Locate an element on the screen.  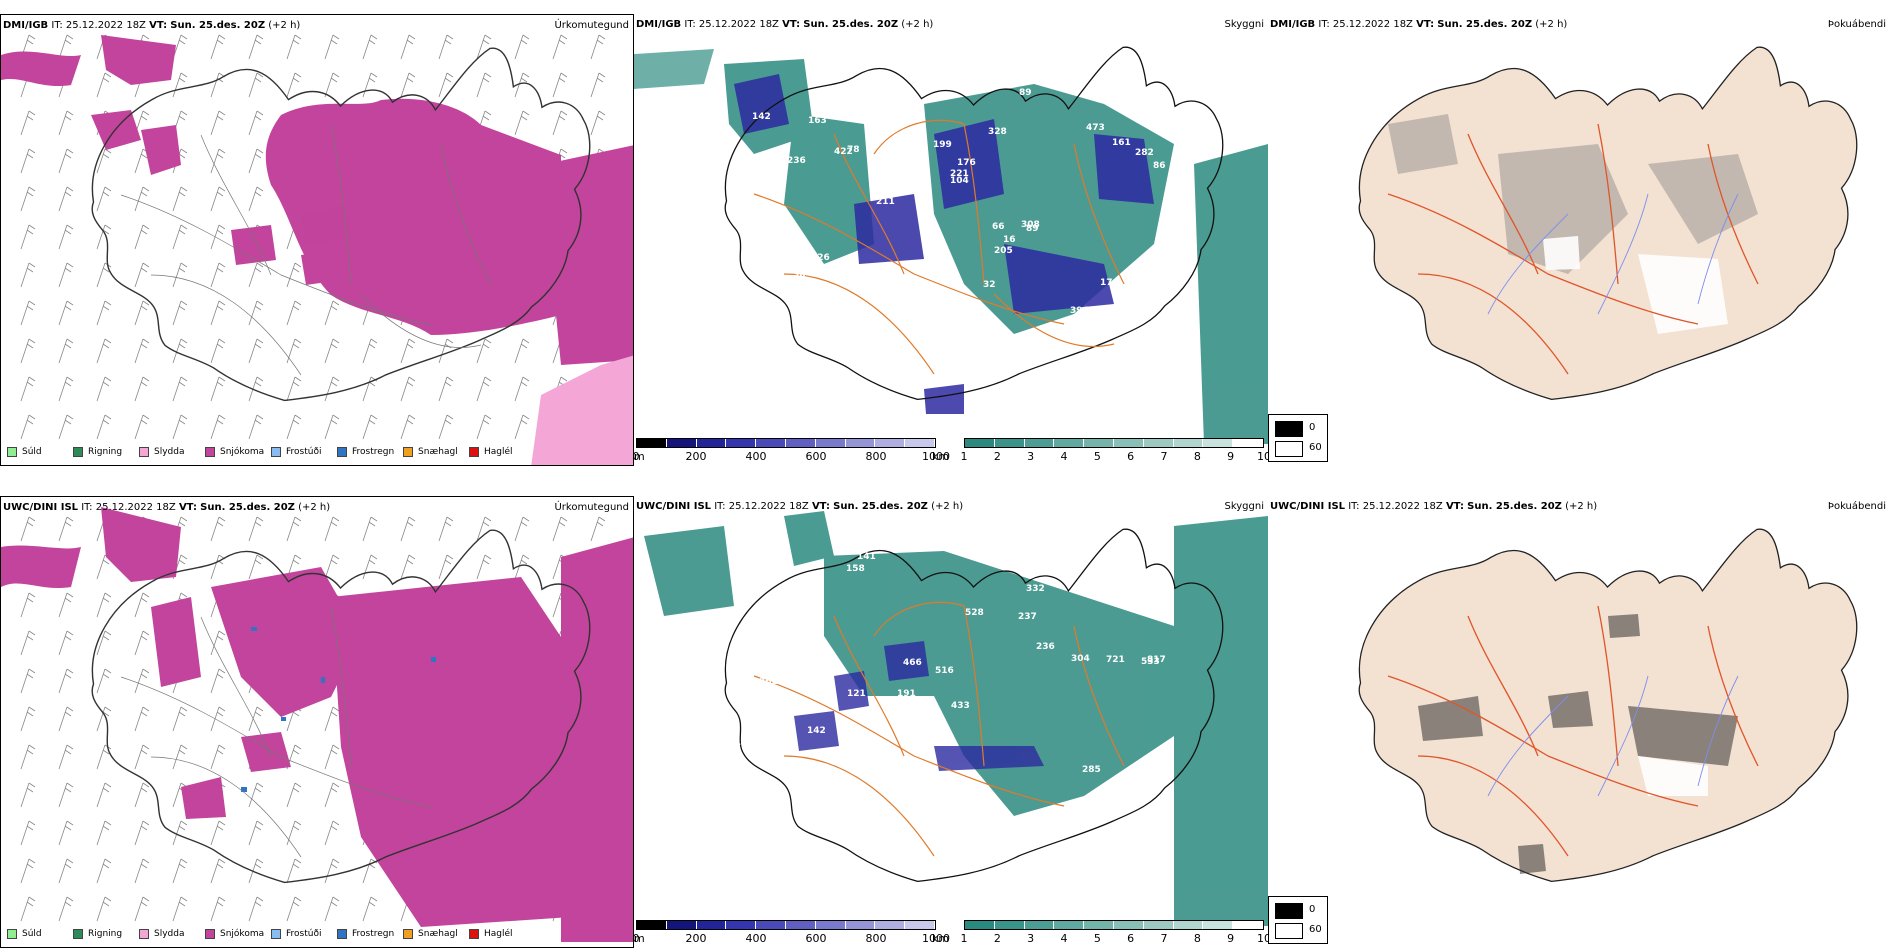
cloud-base-value: 201 is located at coordinates (911, 772).